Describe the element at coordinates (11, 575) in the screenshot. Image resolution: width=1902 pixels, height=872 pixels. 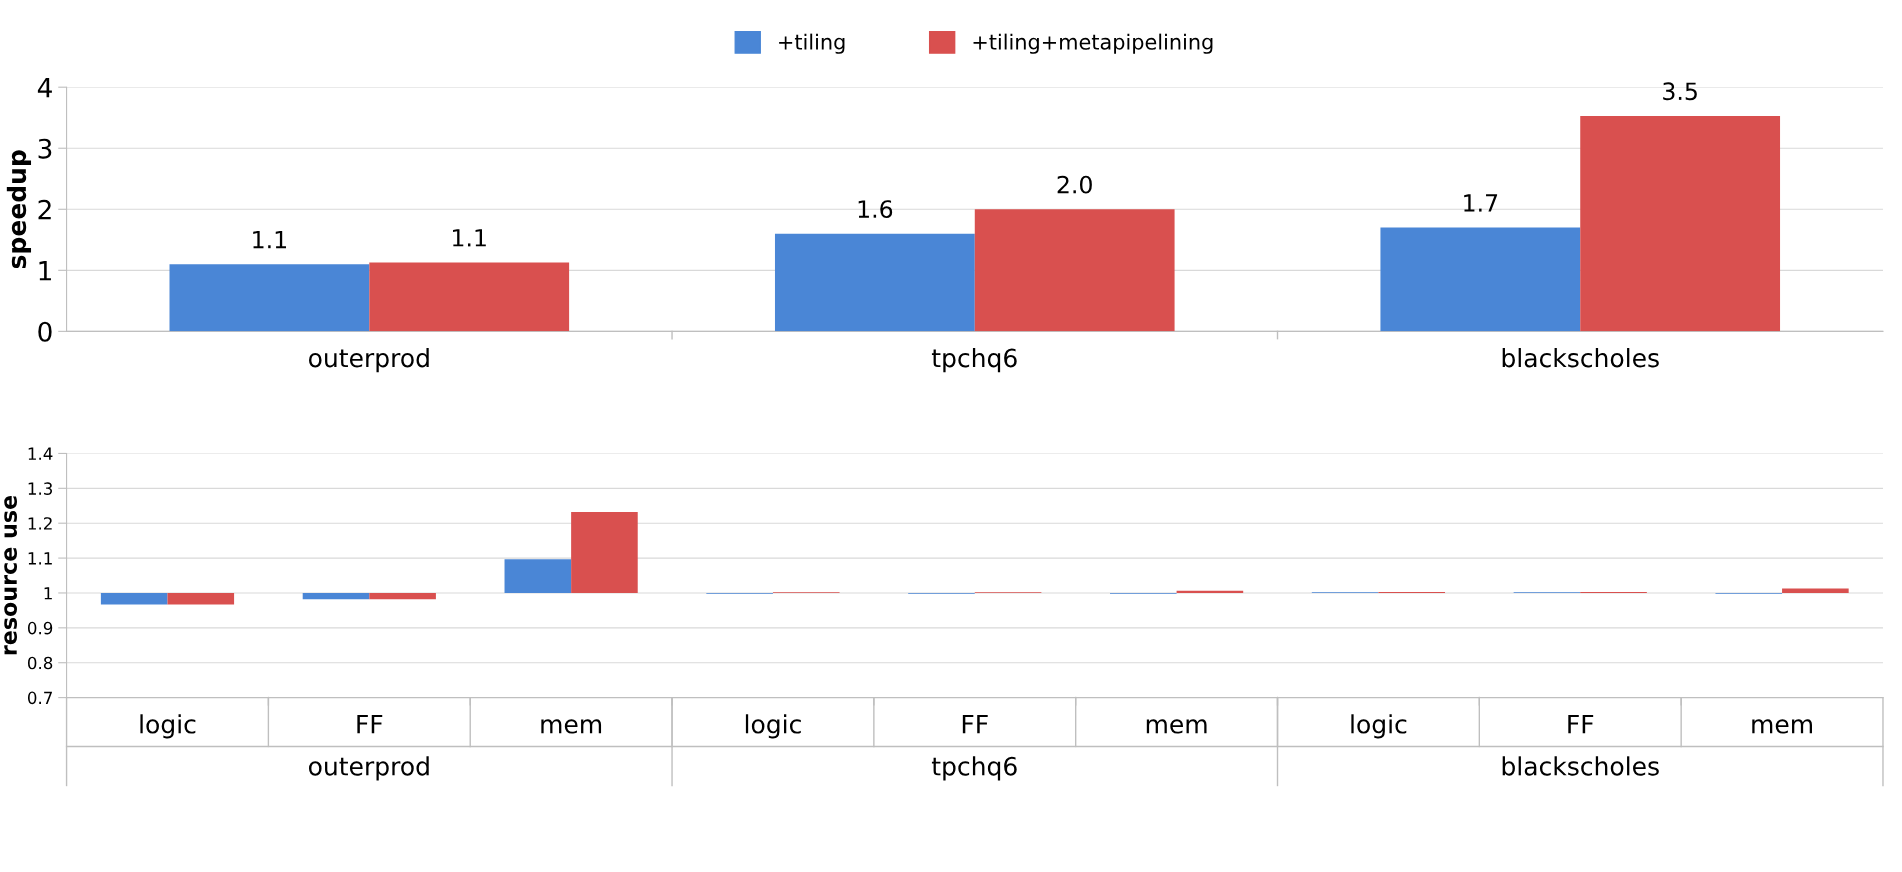
I see `y-axis-title: resource use` at that location.